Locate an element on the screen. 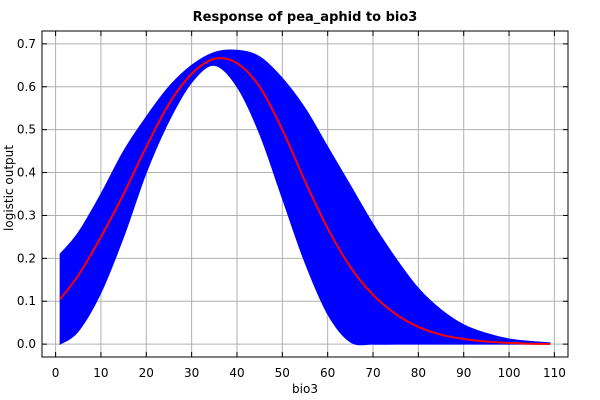 This screenshot has width=600, height=400. x-tick-label: 90 is located at coordinates (463, 373).